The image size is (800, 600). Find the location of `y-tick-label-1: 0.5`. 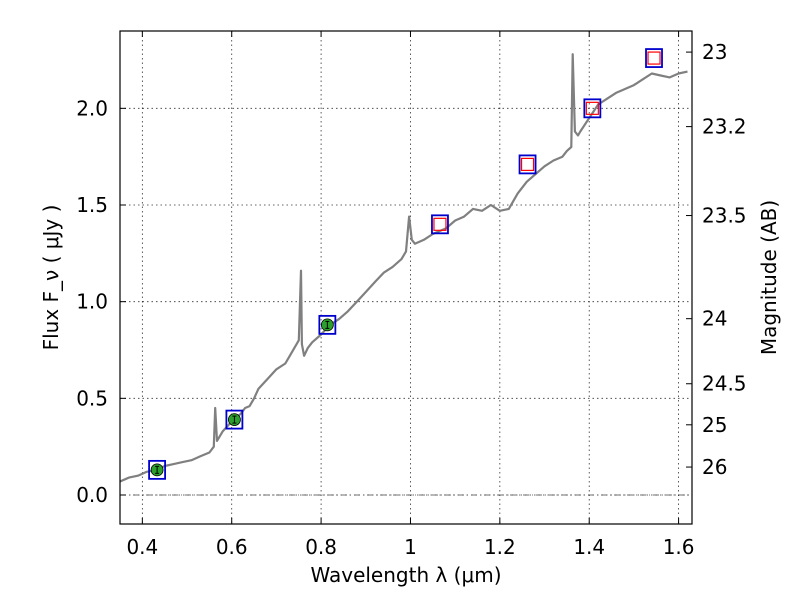

y-tick-label-1: 0.5 is located at coordinates (92, 398).